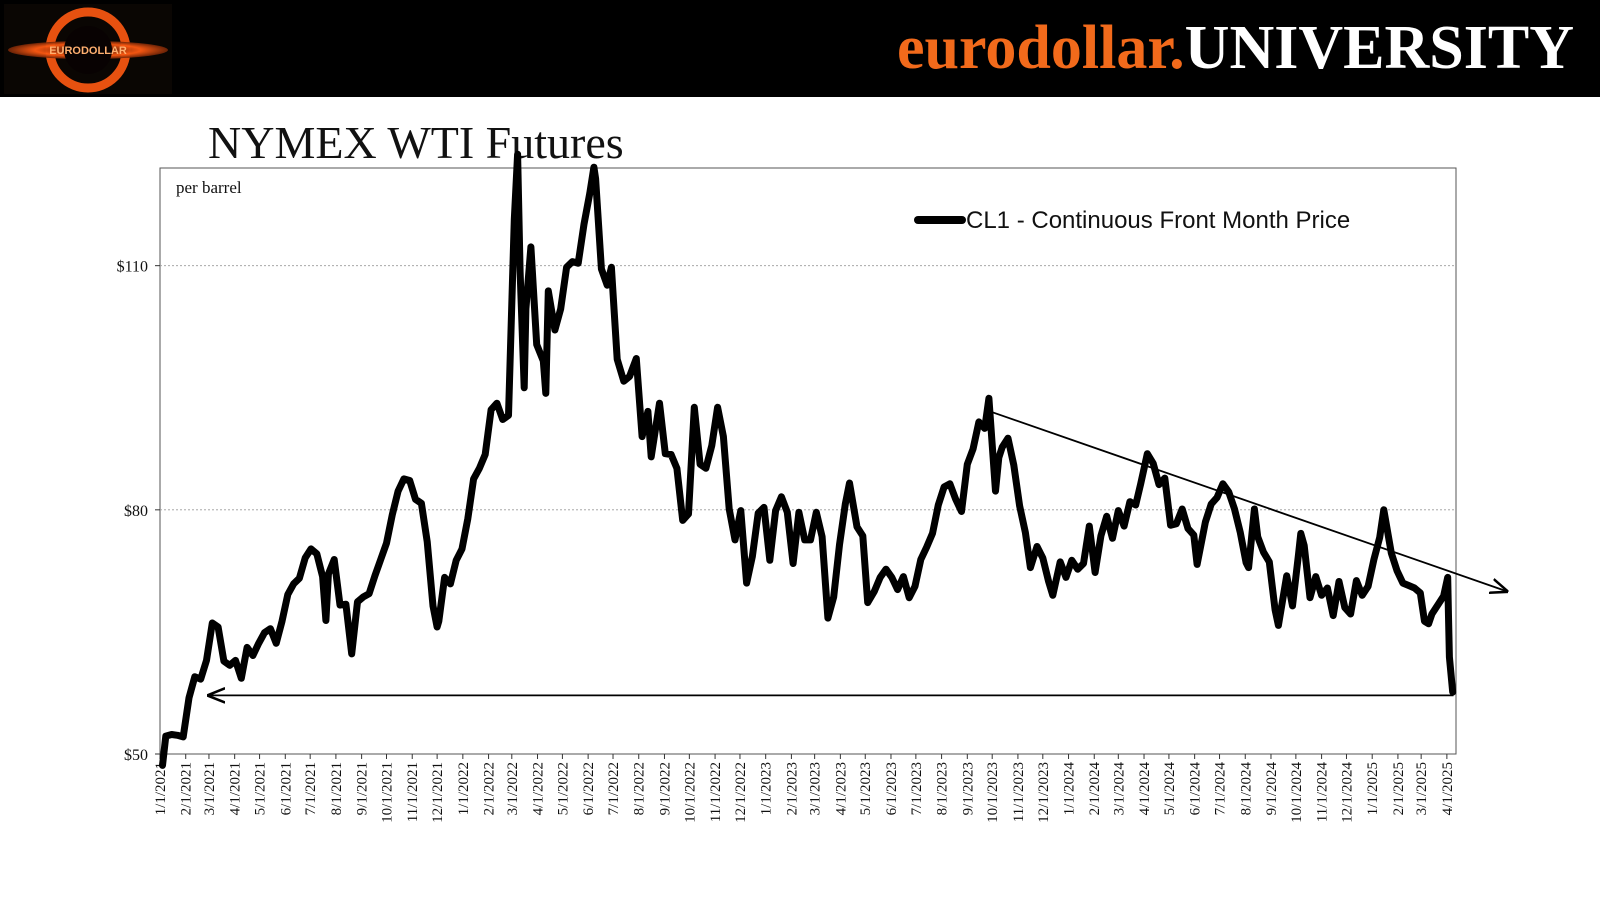  I want to click on x-tick-label: 12/1/2021, so click(438, 792).